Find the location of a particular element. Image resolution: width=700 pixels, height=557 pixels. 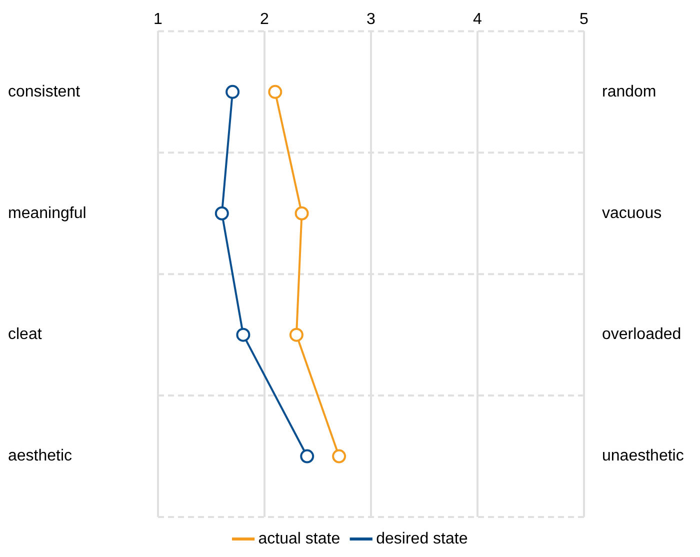

y2-tick-label: unaesthetic is located at coordinates (643, 456).